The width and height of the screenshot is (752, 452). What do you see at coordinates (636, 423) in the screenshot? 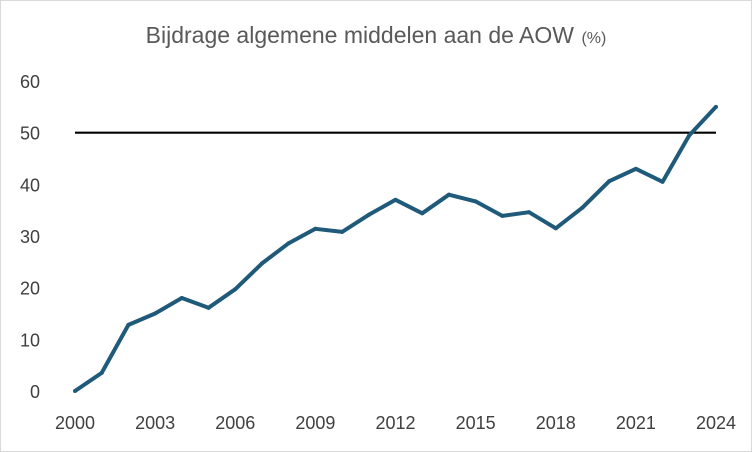
I see `x-tick-label: 2021` at bounding box center [636, 423].